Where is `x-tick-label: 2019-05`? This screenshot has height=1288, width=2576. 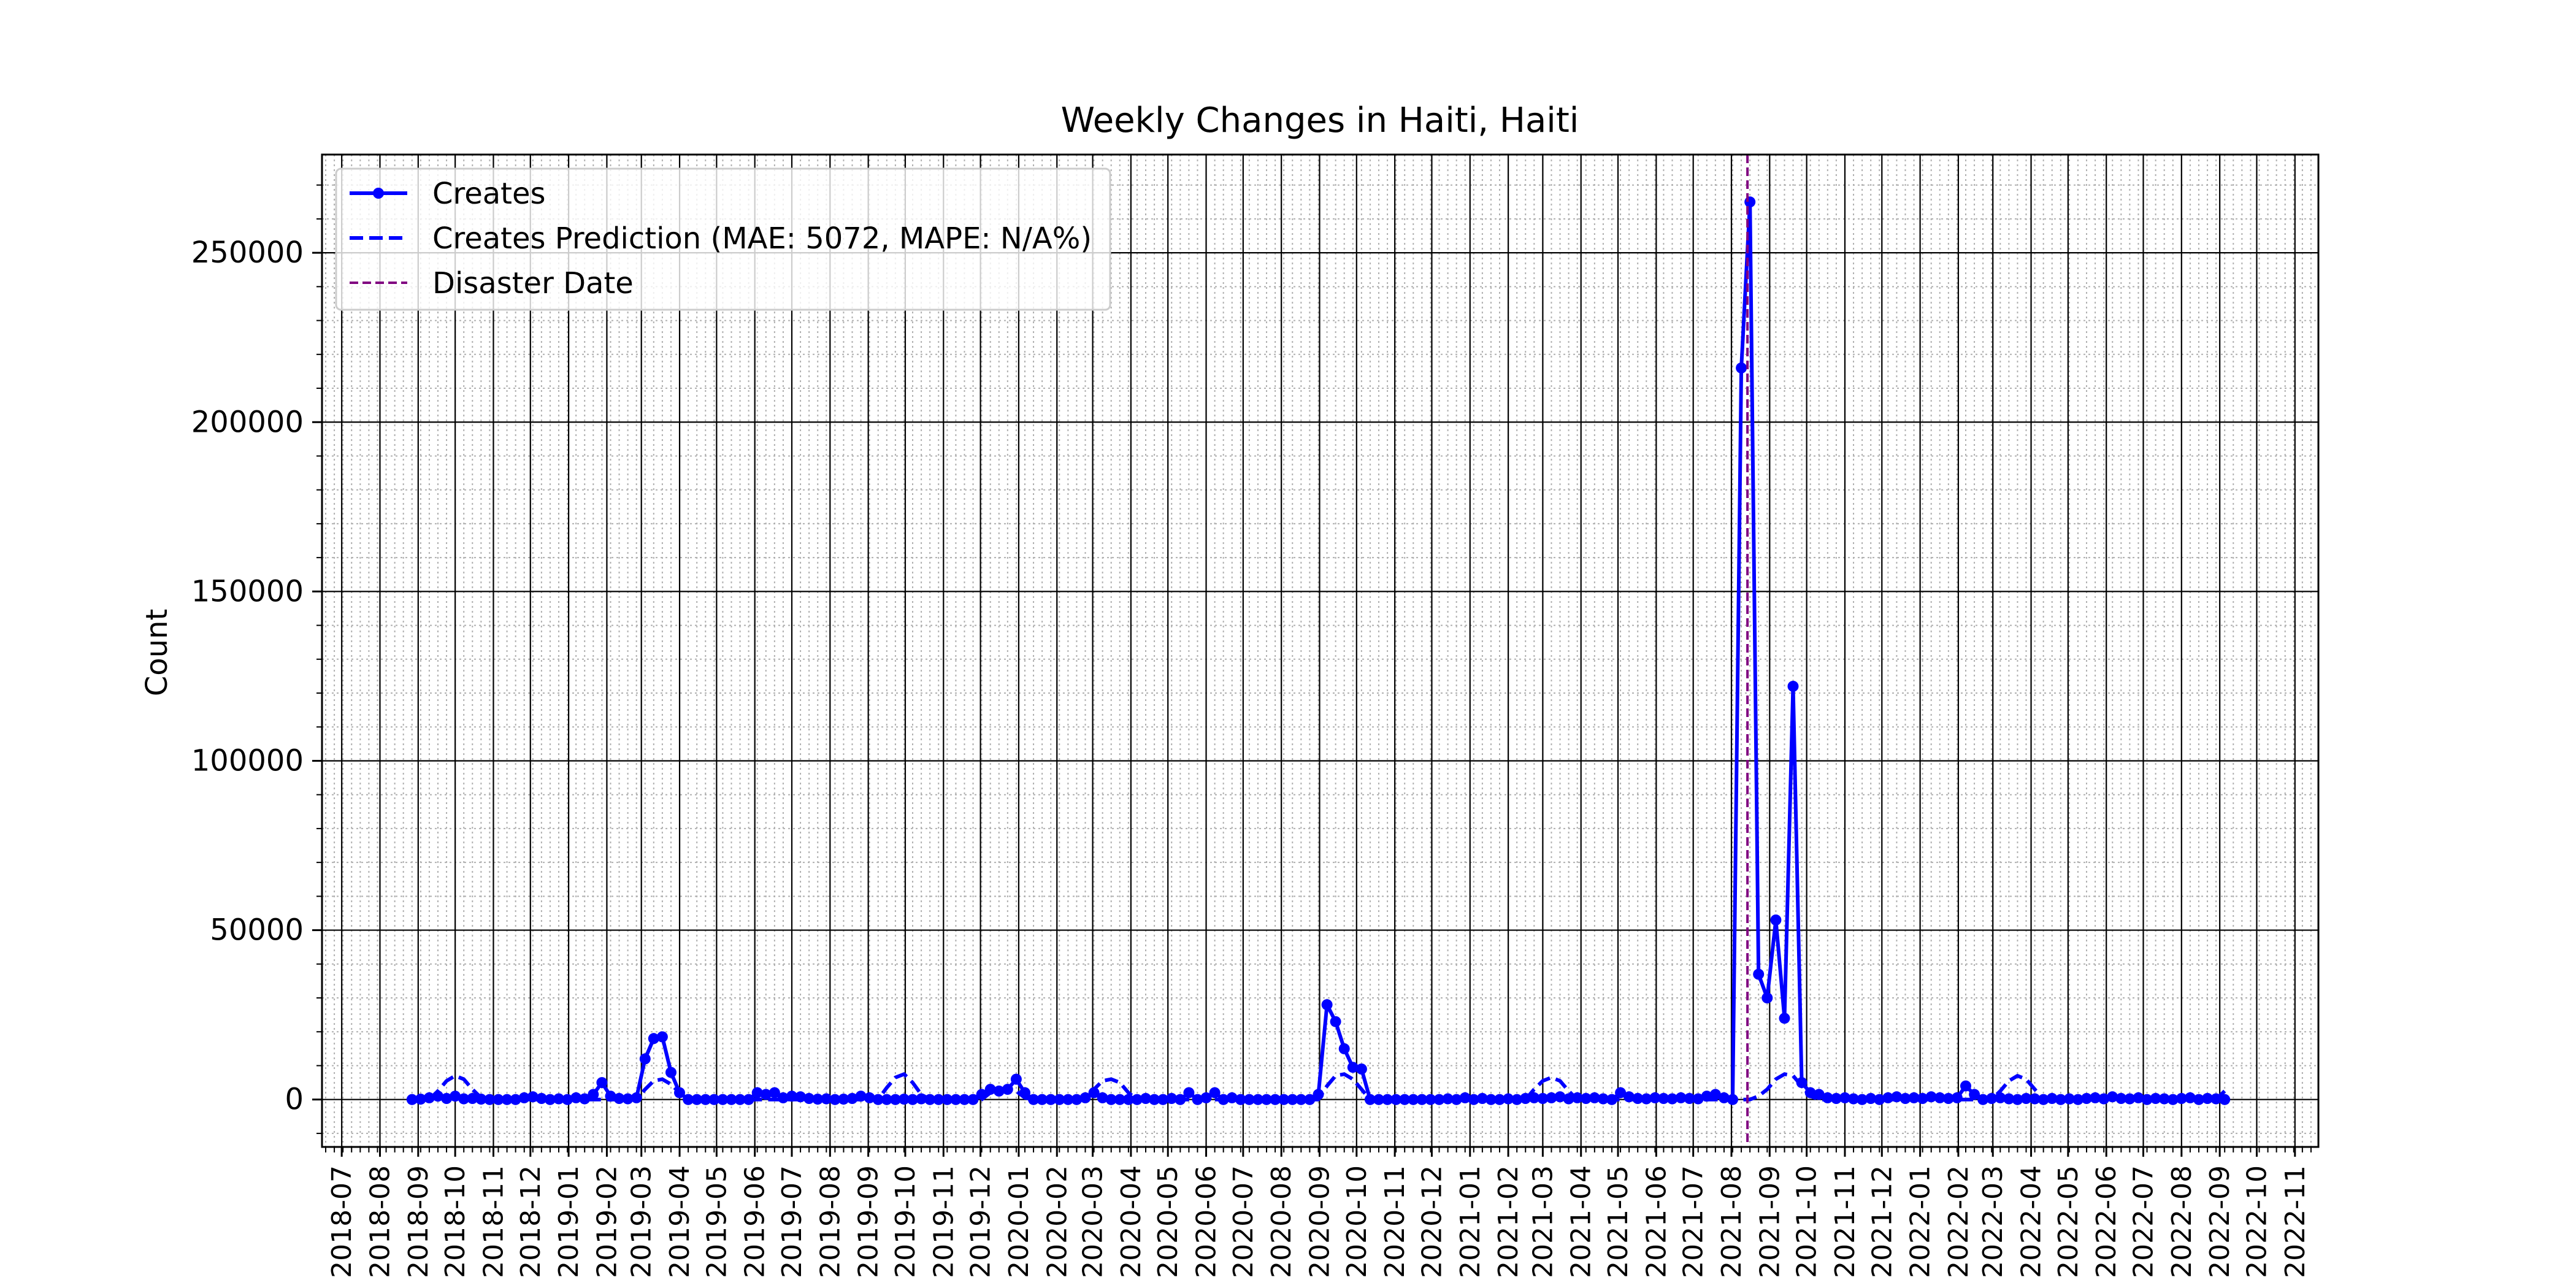 x-tick-label: 2019-05 is located at coordinates (716, 1221).